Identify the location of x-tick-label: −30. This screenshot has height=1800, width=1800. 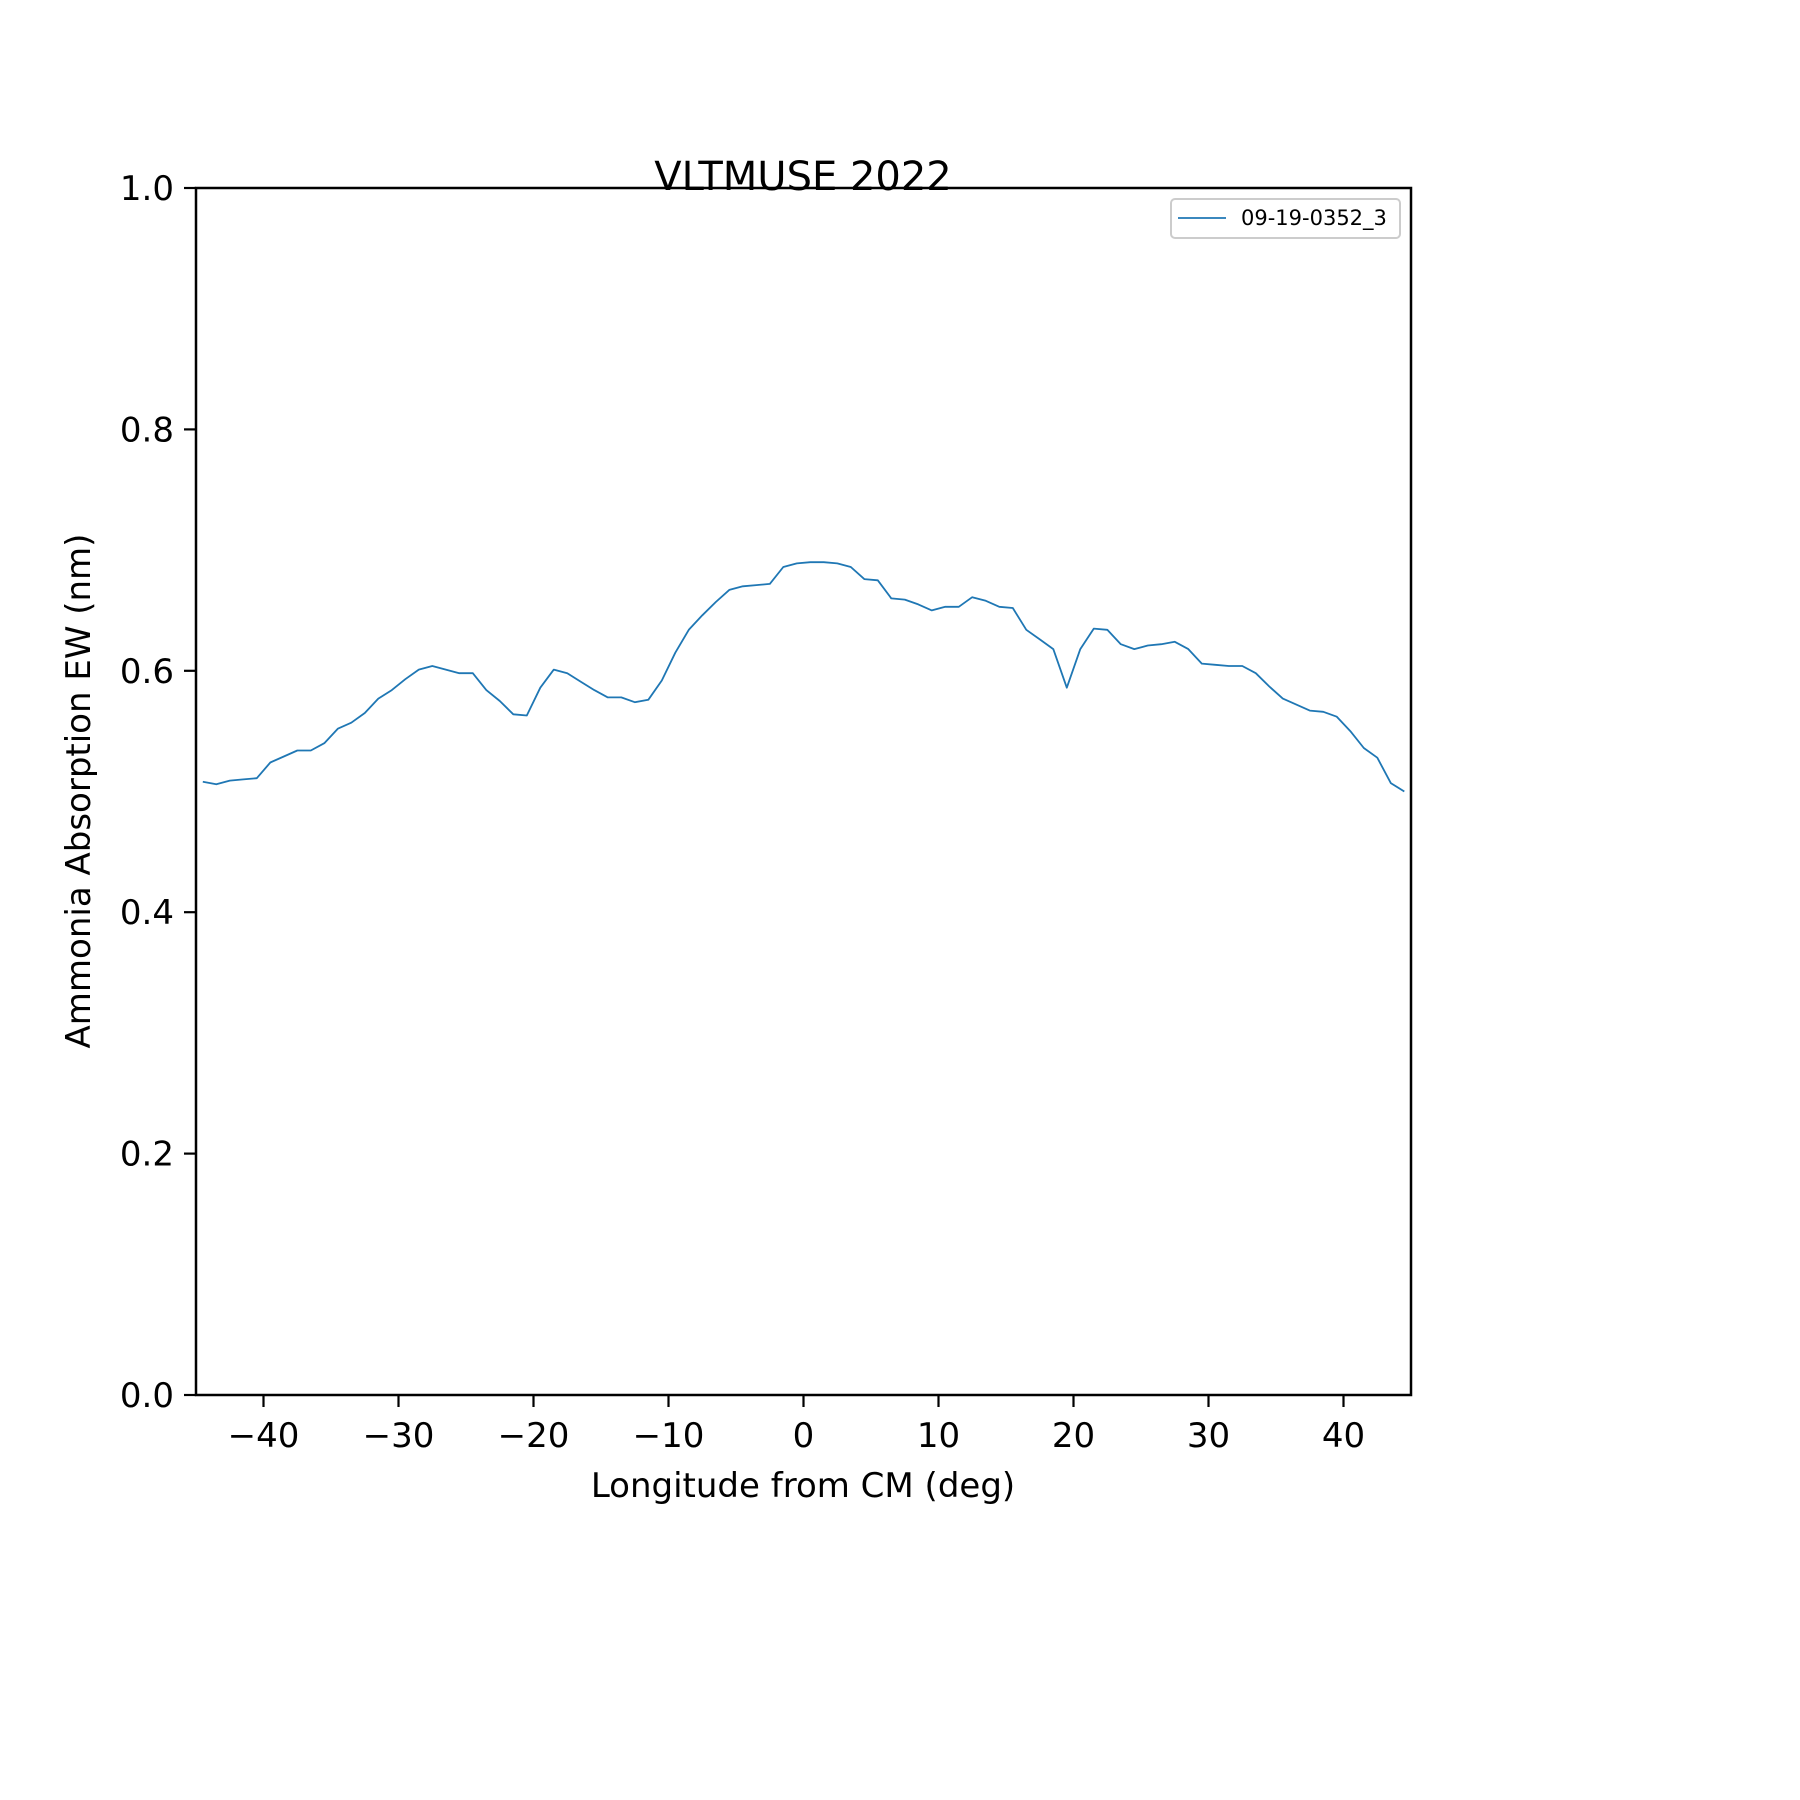
(399, 1436).